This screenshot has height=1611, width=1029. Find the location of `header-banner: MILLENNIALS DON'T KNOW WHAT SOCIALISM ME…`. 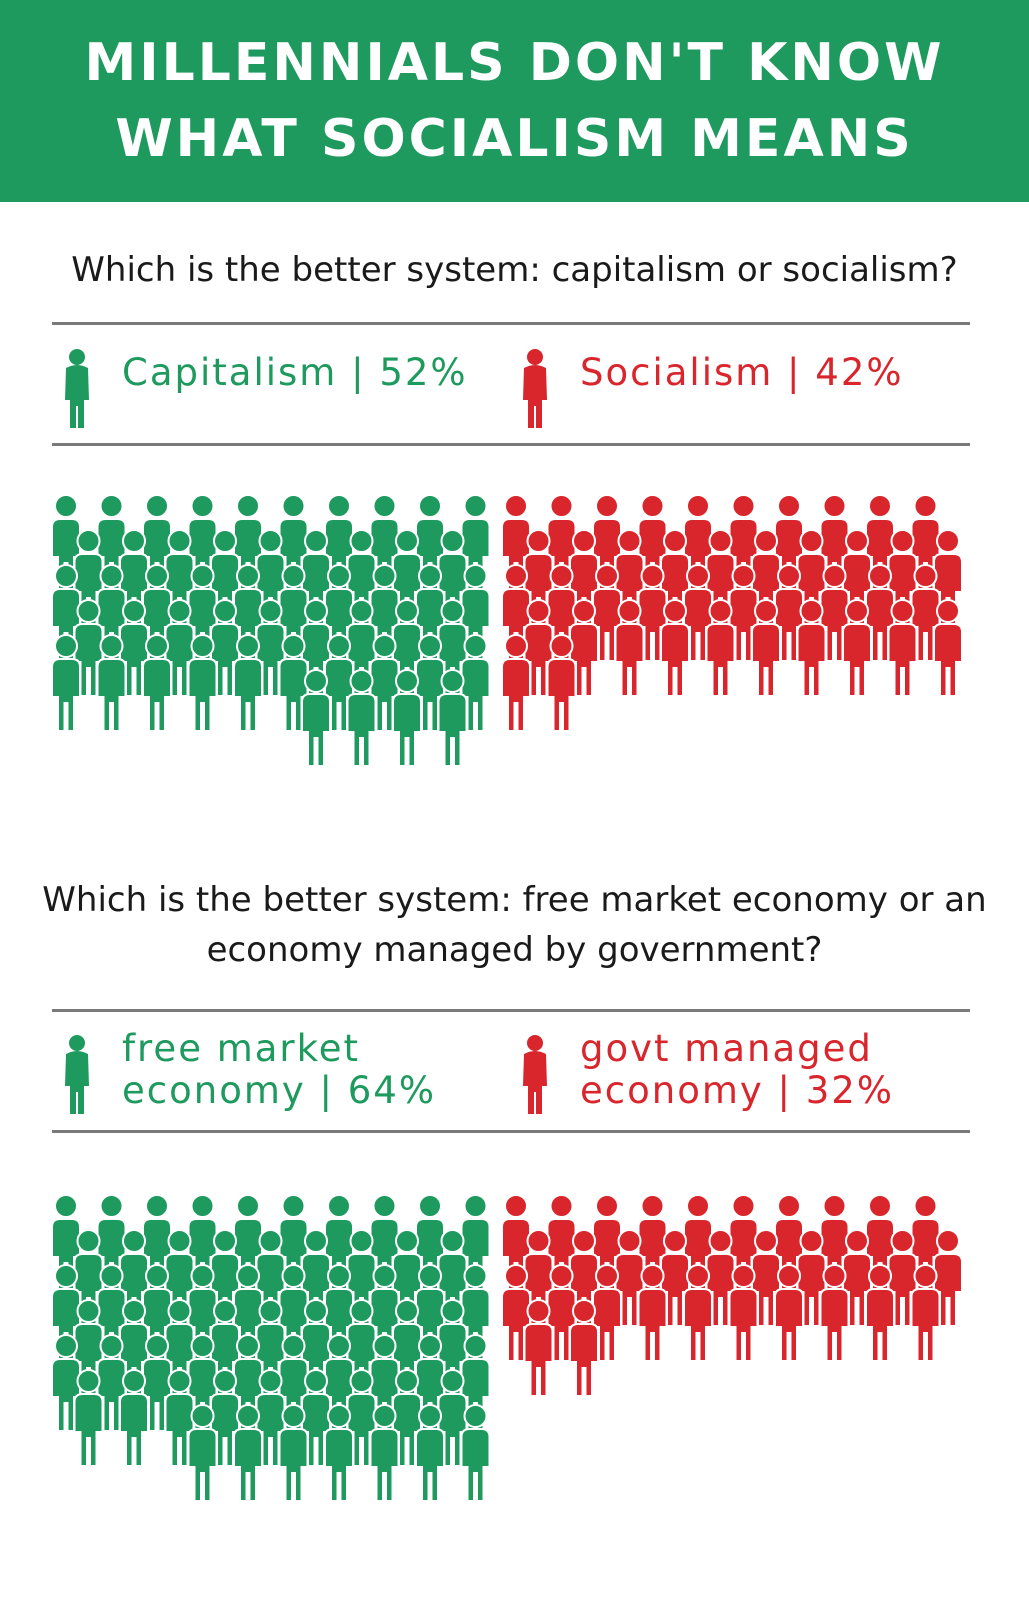

header-banner: MILLENNIALS DON'T KNOW WHAT SOCIALISM ME… is located at coordinates (514, 101).